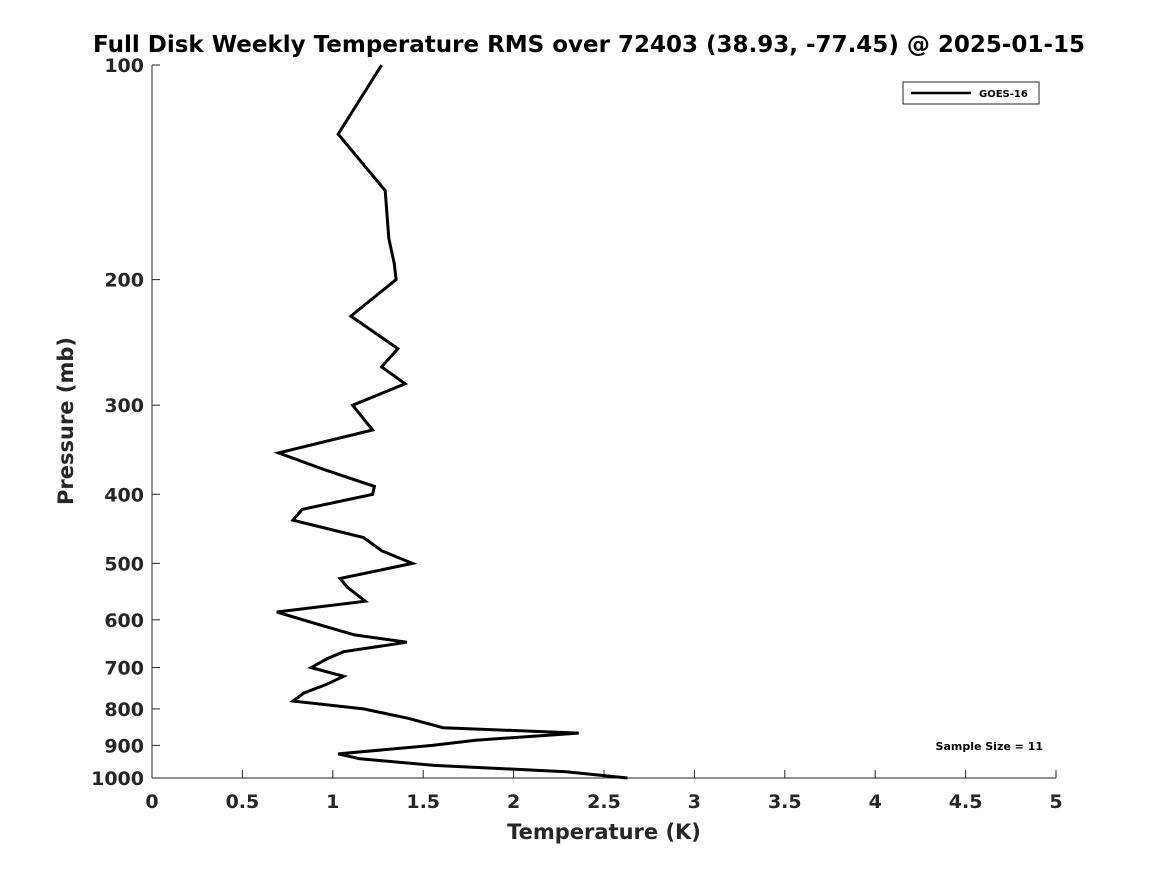 The width and height of the screenshot is (1167, 875). I want to click on y-tick-label: 700, so click(124, 669).